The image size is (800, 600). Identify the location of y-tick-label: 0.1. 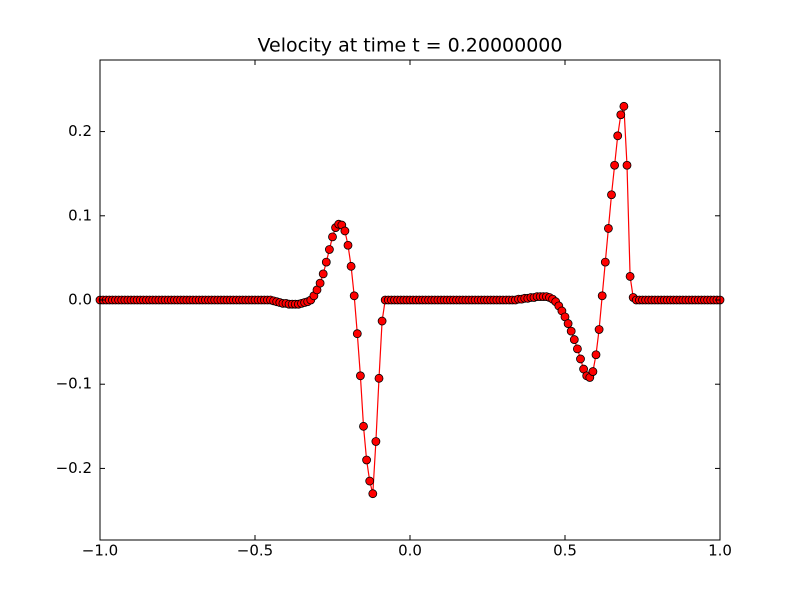
(80, 215).